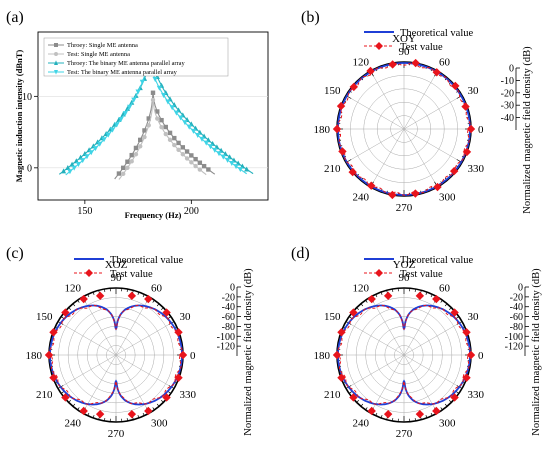 This screenshot has width=550, height=451. Describe the element at coordinates (84, 211) in the screenshot. I see `x-tick-label: 150` at that location.